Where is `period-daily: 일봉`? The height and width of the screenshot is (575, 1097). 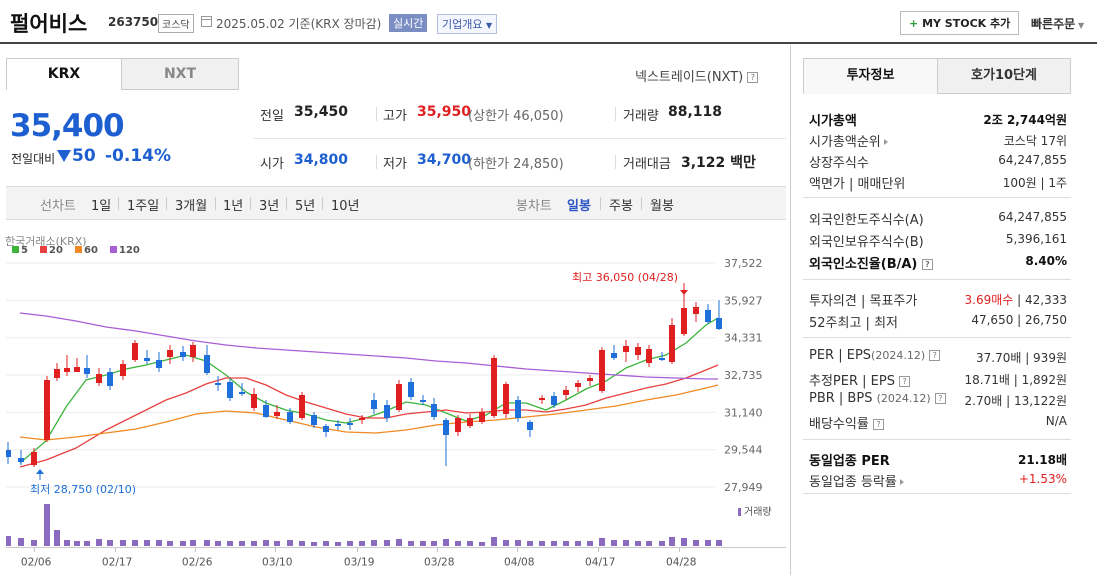
period-daily: 일봉 is located at coordinates (579, 206).